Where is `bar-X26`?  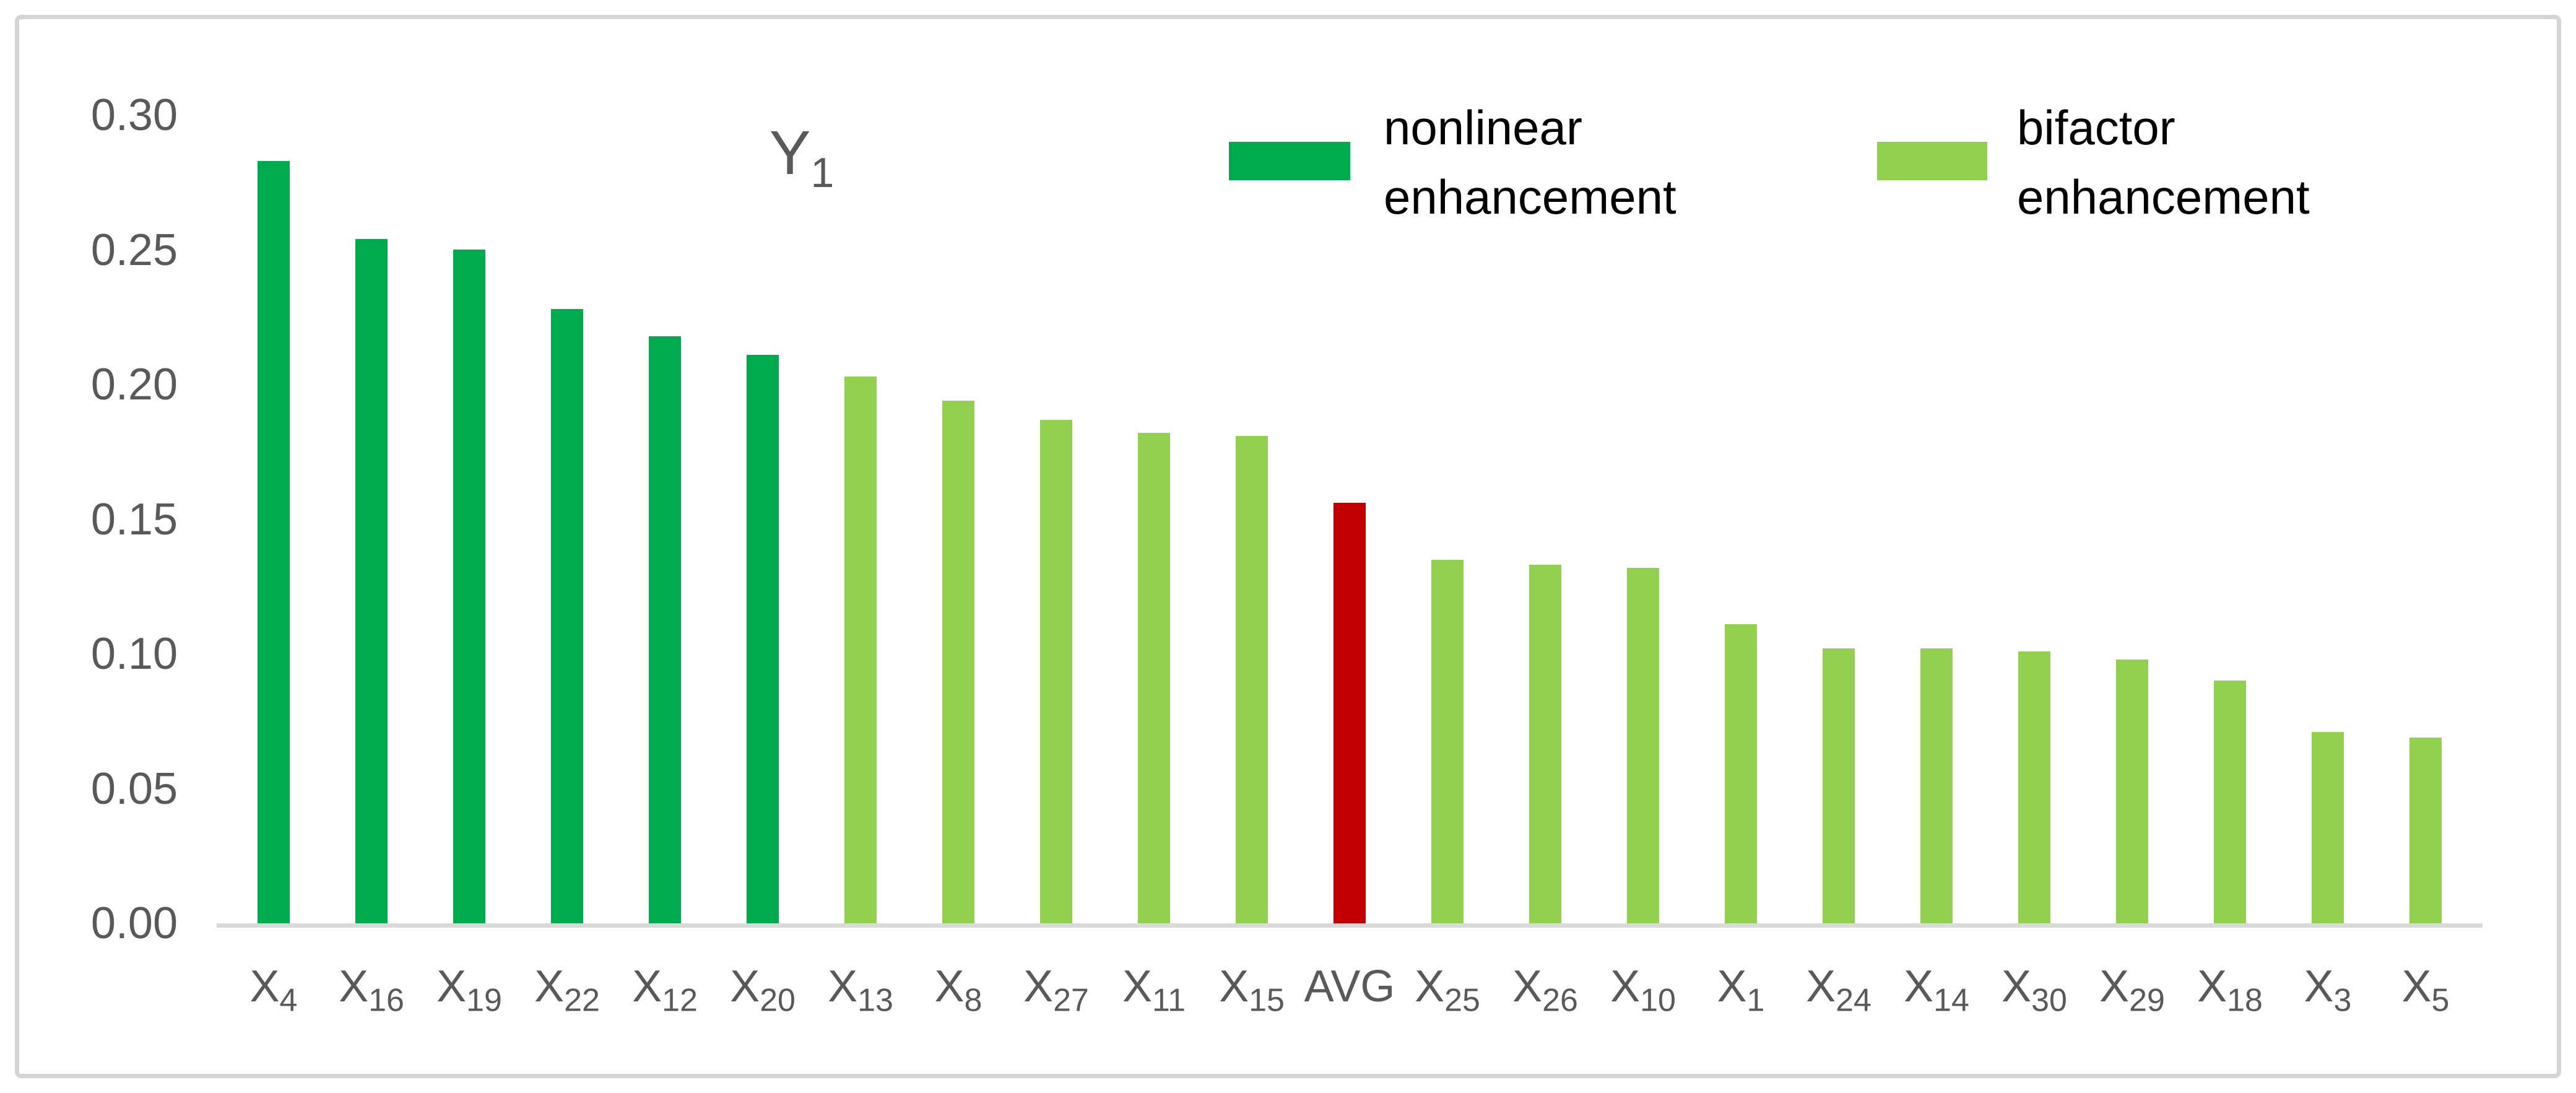
bar-X26 is located at coordinates (1545, 744).